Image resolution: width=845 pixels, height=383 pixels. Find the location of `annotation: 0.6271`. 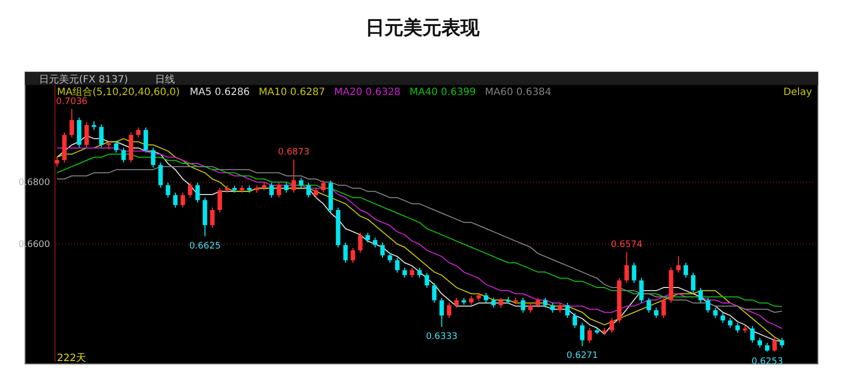

annotation: 0.6271 is located at coordinates (582, 356).